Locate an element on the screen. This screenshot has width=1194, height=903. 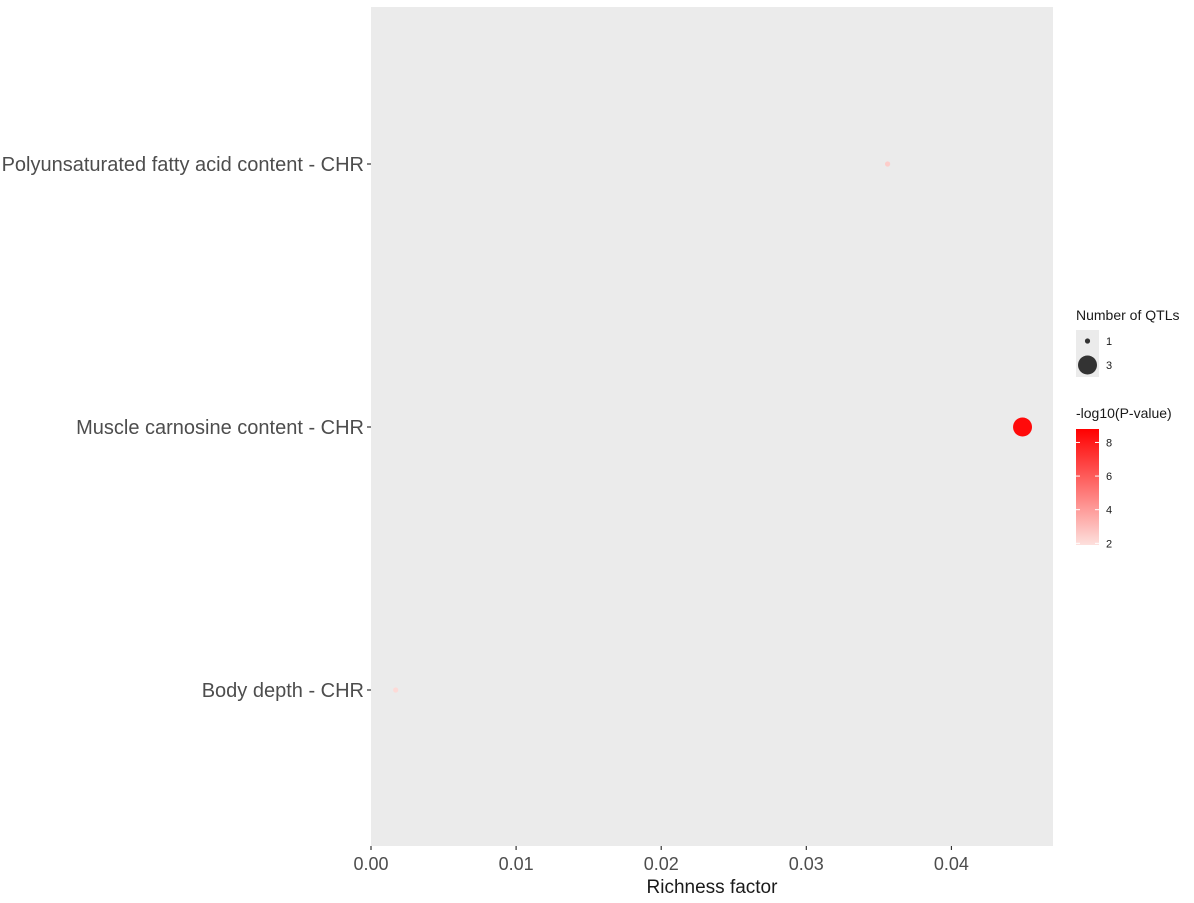
colorbar-tick-label: 6 is located at coordinates (1109, 477).